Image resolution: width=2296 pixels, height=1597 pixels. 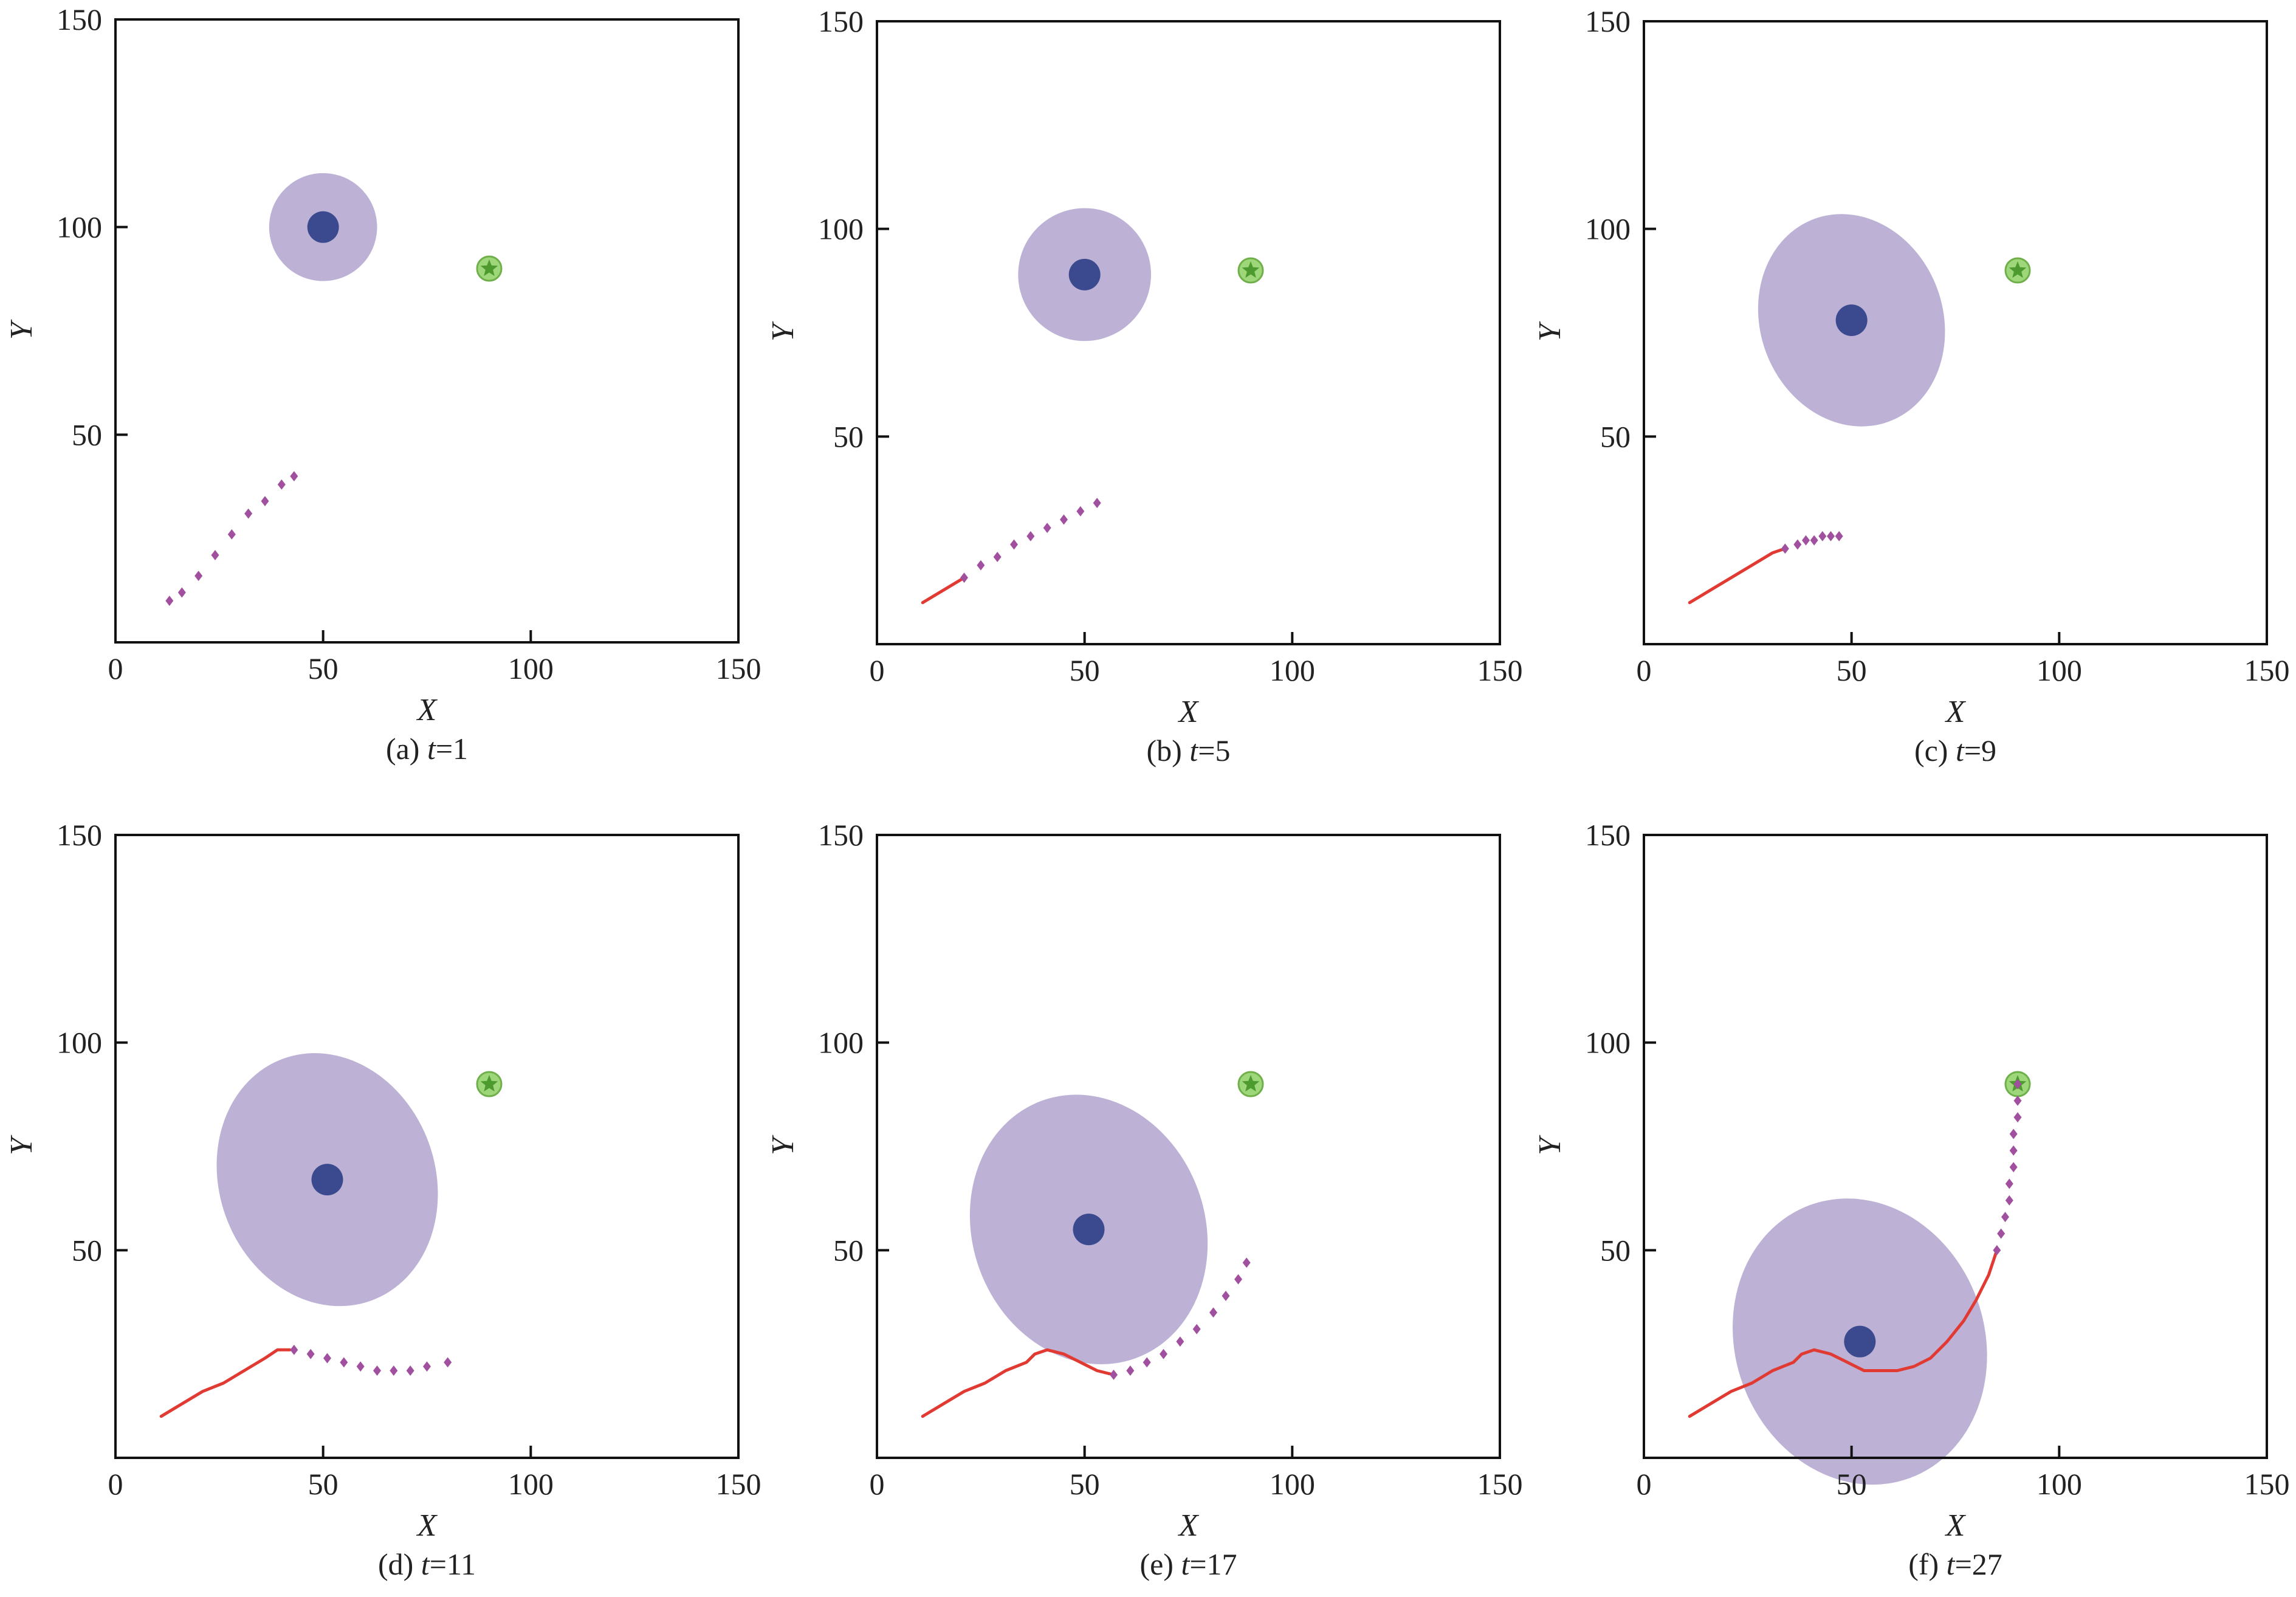 What do you see at coordinates (21, 1145) in the screenshot?
I see `y-axis-label: Y` at bounding box center [21, 1145].